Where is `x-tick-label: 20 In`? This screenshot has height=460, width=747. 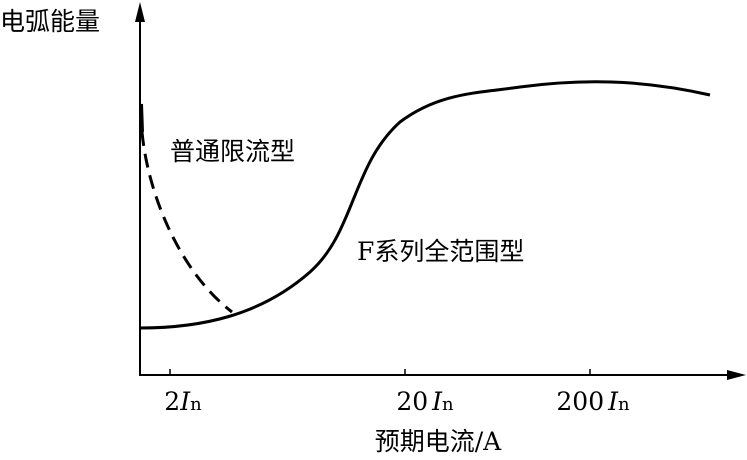 x-tick-label: 20 In is located at coordinates (425, 401).